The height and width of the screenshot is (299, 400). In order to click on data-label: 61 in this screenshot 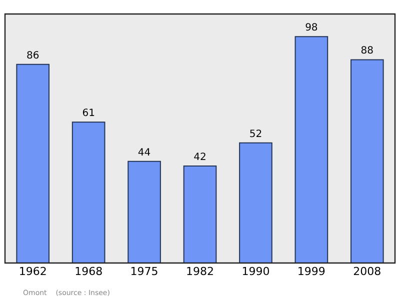, I will do `click(88, 114)`.